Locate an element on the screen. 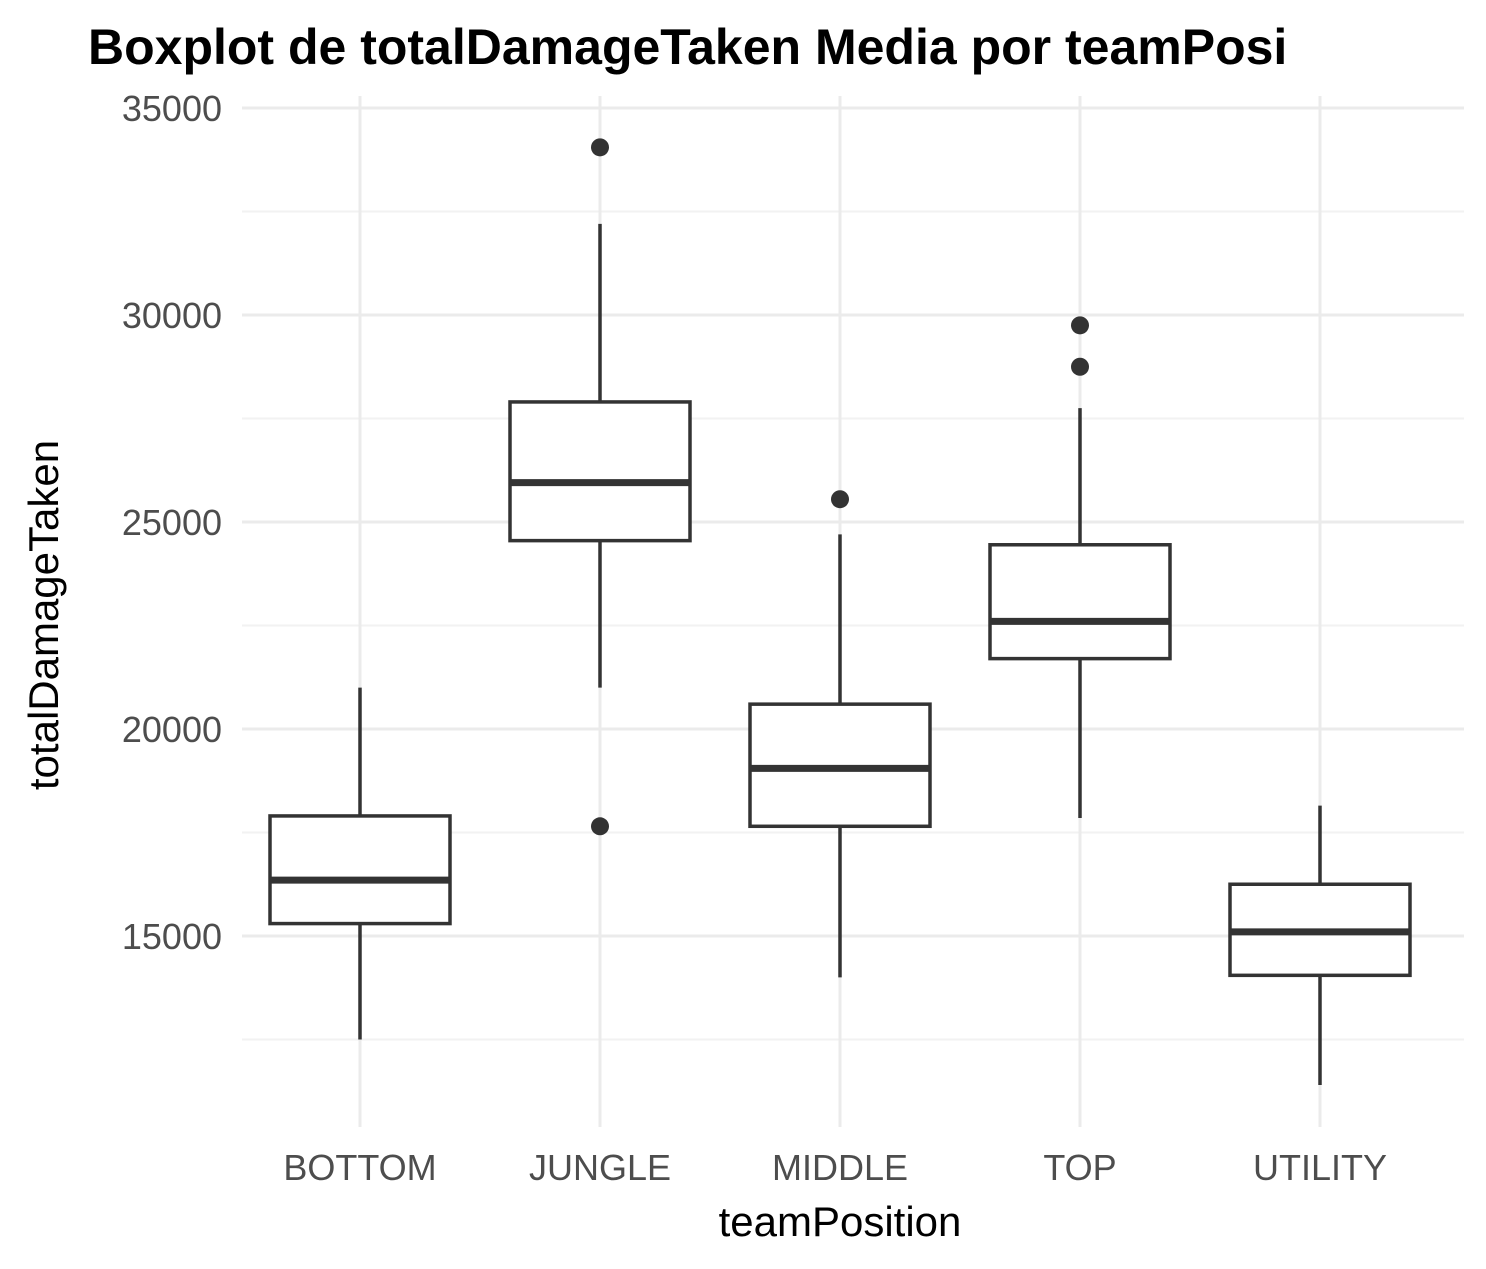 The height and width of the screenshot is (1269, 1486). box-utility is located at coordinates (1320, 945).